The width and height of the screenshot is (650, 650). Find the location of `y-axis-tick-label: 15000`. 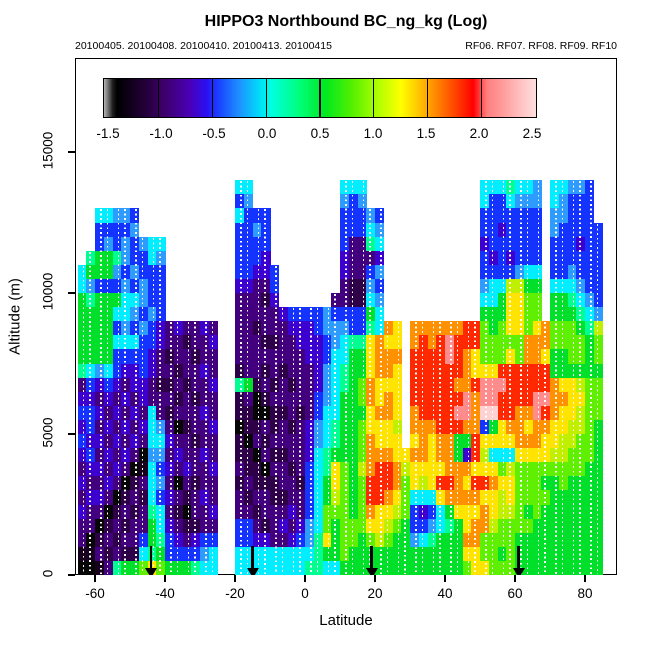

y-axis-tick-label: 15000 is located at coordinates (48, 150).